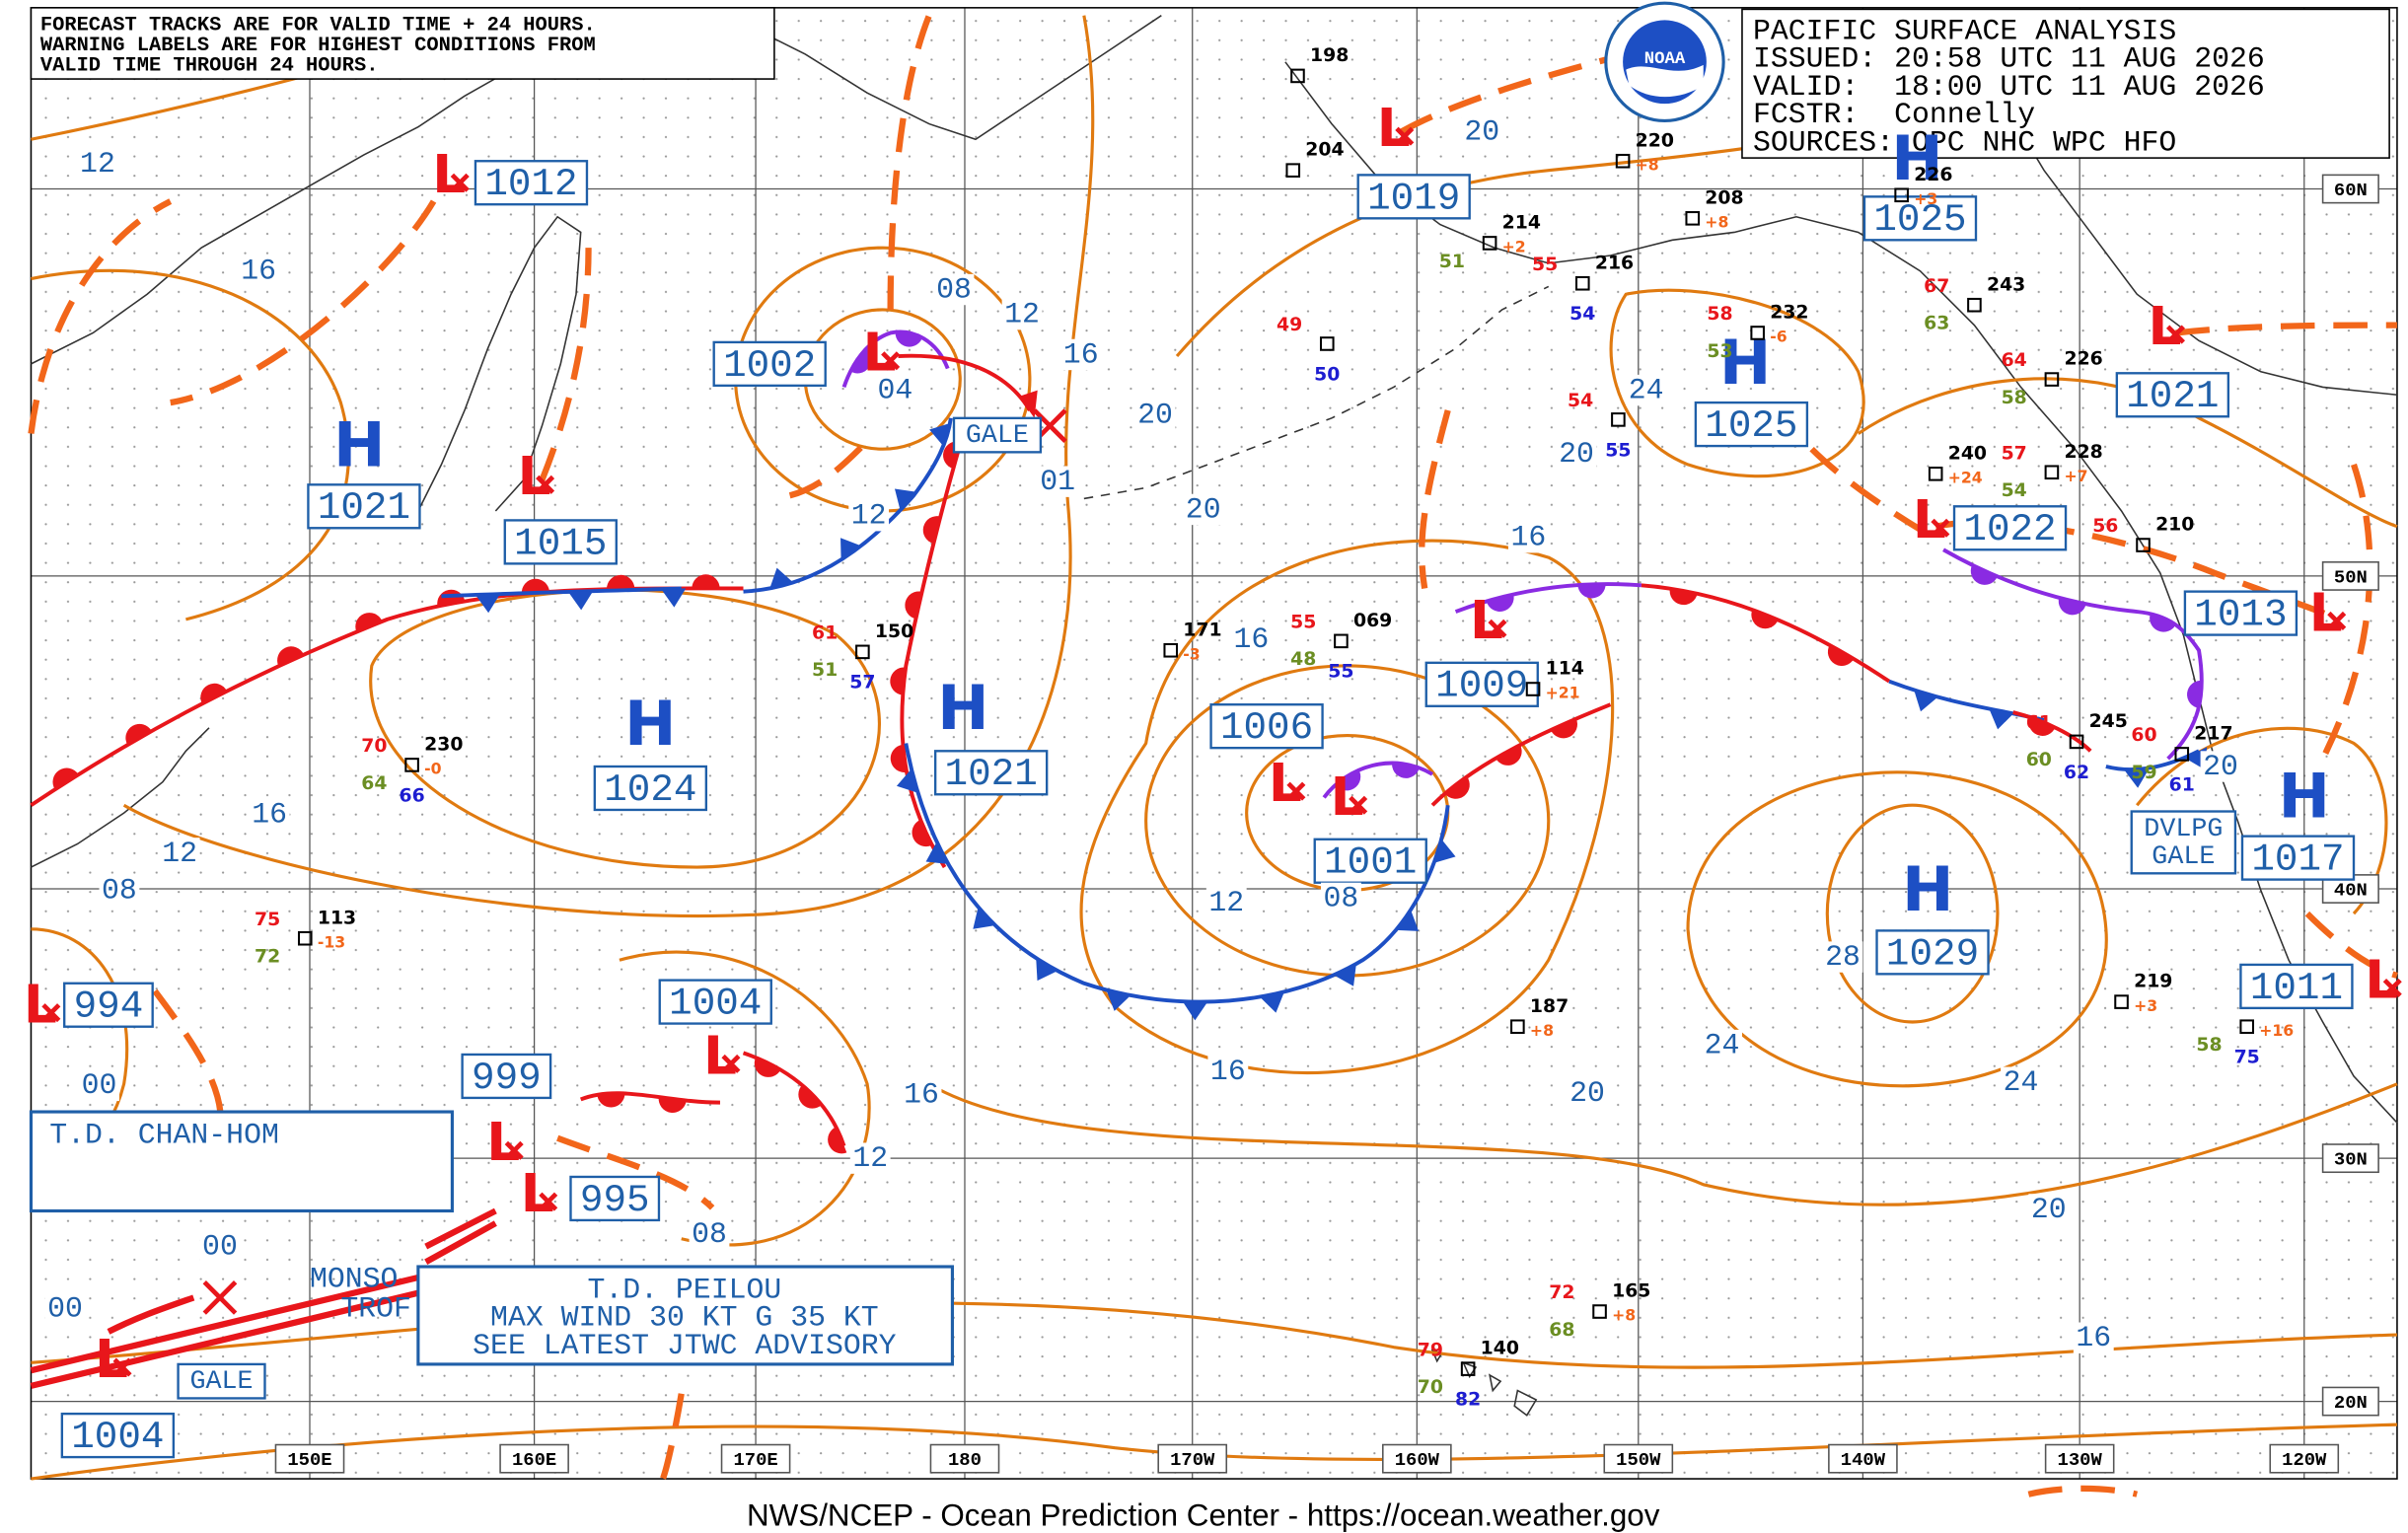 The image size is (2408, 1533). What do you see at coordinates (209, 65) in the screenshot?
I see `header-note-line: VALID TIME THROUGH 24 HOURS.` at bounding box center [209, 65].